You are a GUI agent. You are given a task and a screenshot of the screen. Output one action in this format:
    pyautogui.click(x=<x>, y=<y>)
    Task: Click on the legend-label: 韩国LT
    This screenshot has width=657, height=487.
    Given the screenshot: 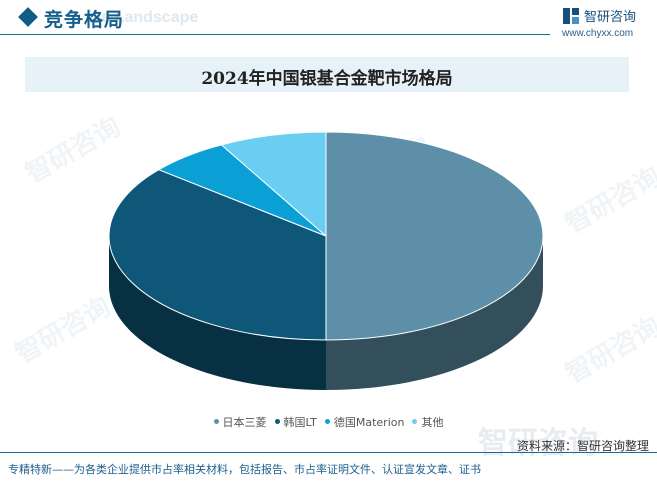 What is the action you would take?
    pyautogui.click(x=300, y=422)
    